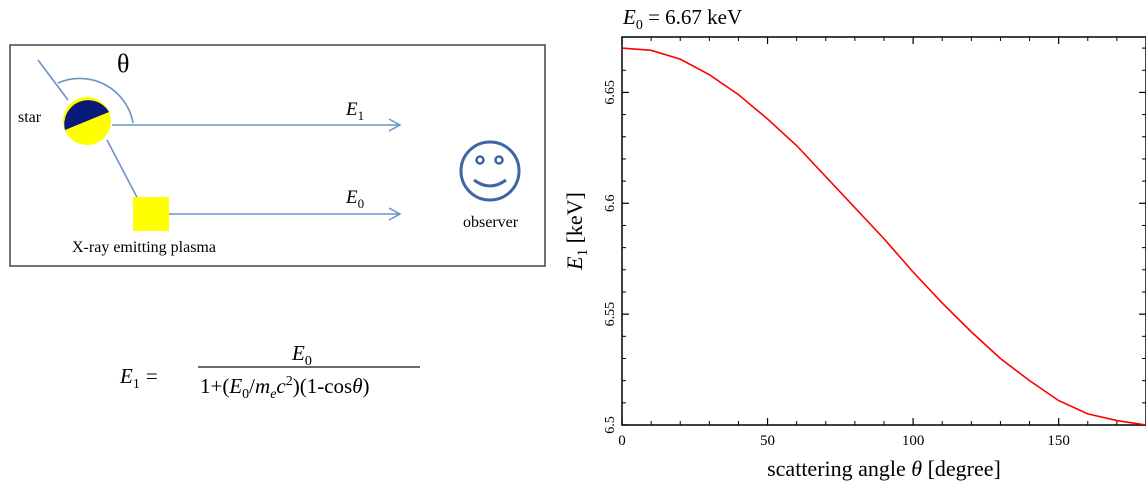 This screenshot has height=484, width=1146. Describe the element at coordinates (576, 231) in the screenshot. I see `y-axis-label: E1 [keV]` at that location.